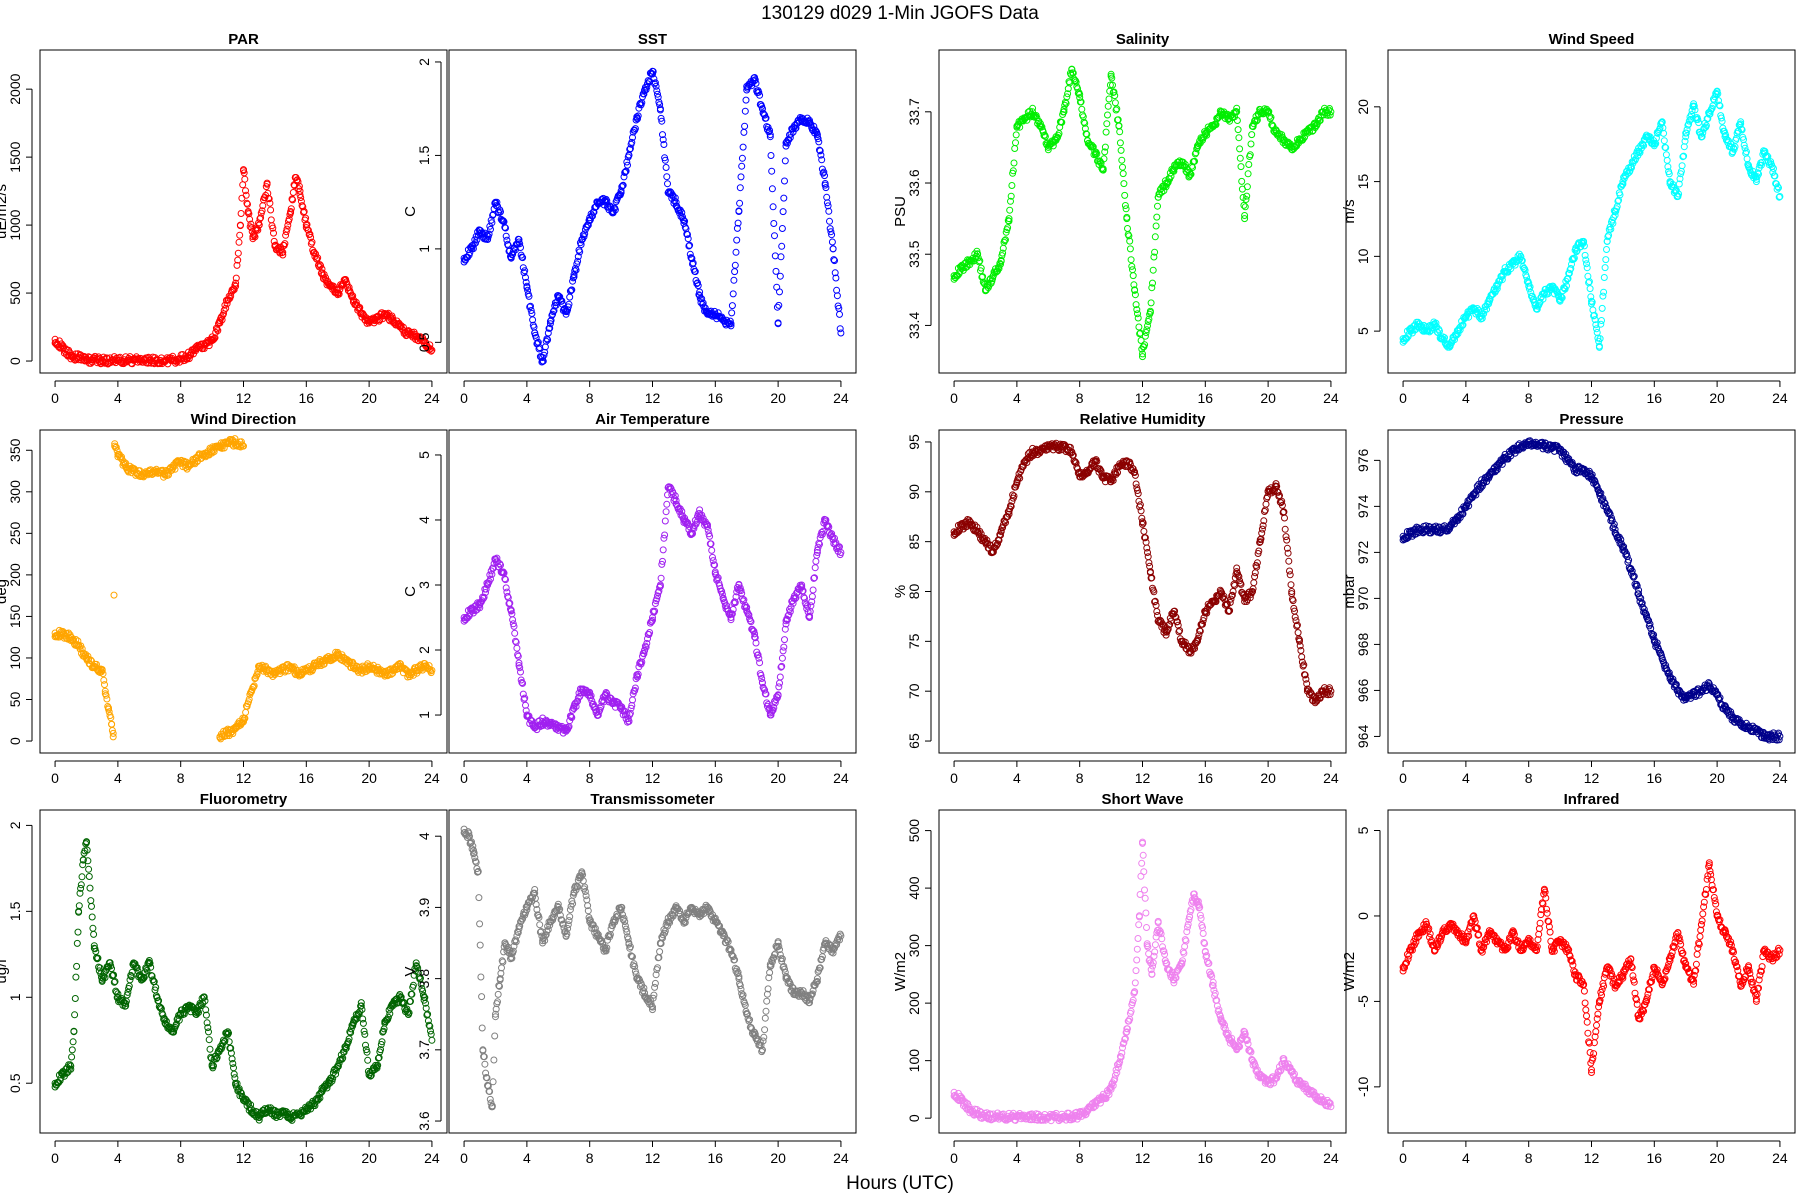  I want to click on y-tick-label: 976, so click(1363, 460).